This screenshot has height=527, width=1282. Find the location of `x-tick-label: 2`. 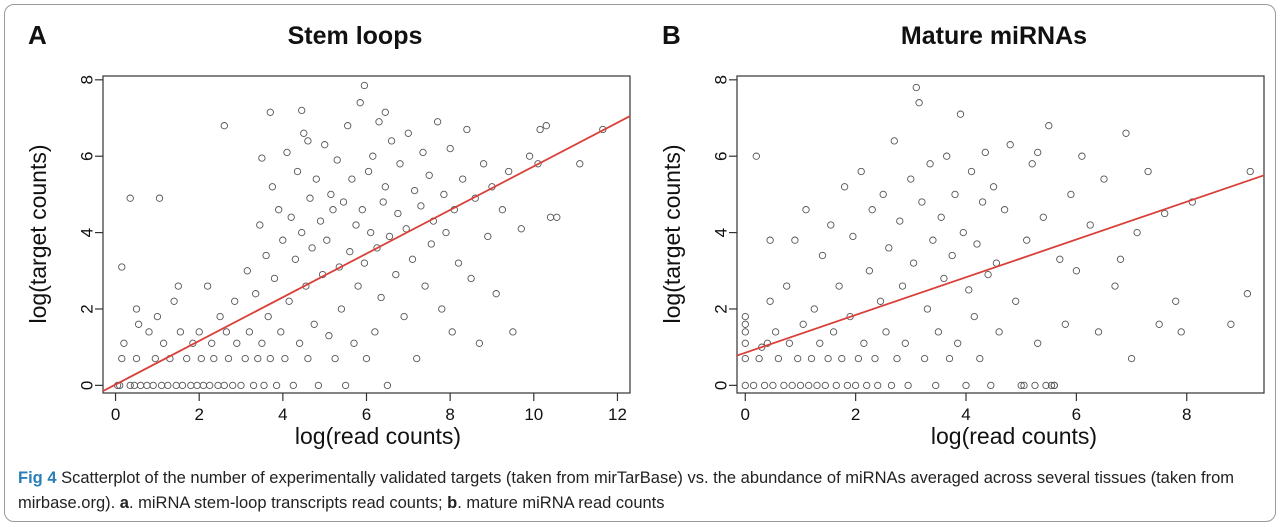

x-tick-label: 2 is located at coordinates (855, 414).